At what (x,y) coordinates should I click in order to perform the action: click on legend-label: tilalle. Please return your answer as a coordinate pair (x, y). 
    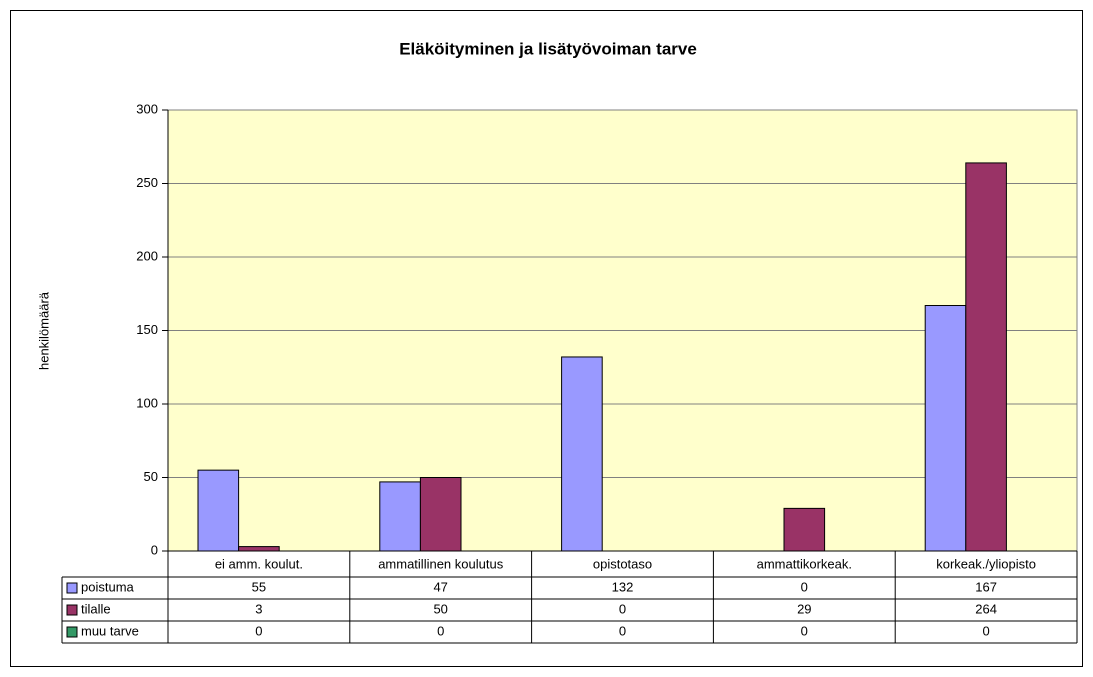
    Looking at the image, I should click on (96, 608).